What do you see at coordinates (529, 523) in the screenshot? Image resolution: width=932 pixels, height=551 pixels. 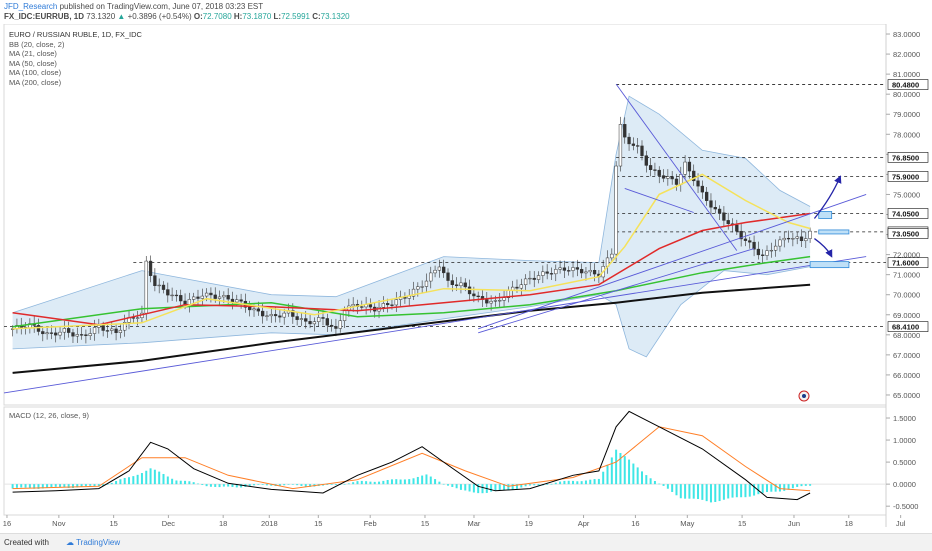 I see `x-tick-label: 19` at bounding box center [529, 523].